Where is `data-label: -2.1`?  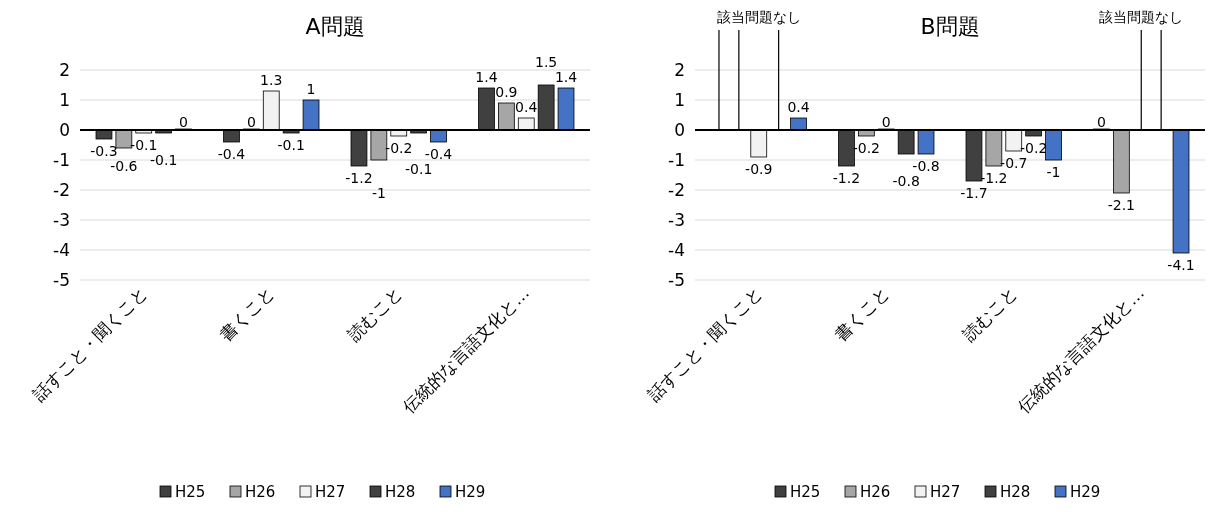 data-label: -2.1 is located at coordinates (1121, 205).